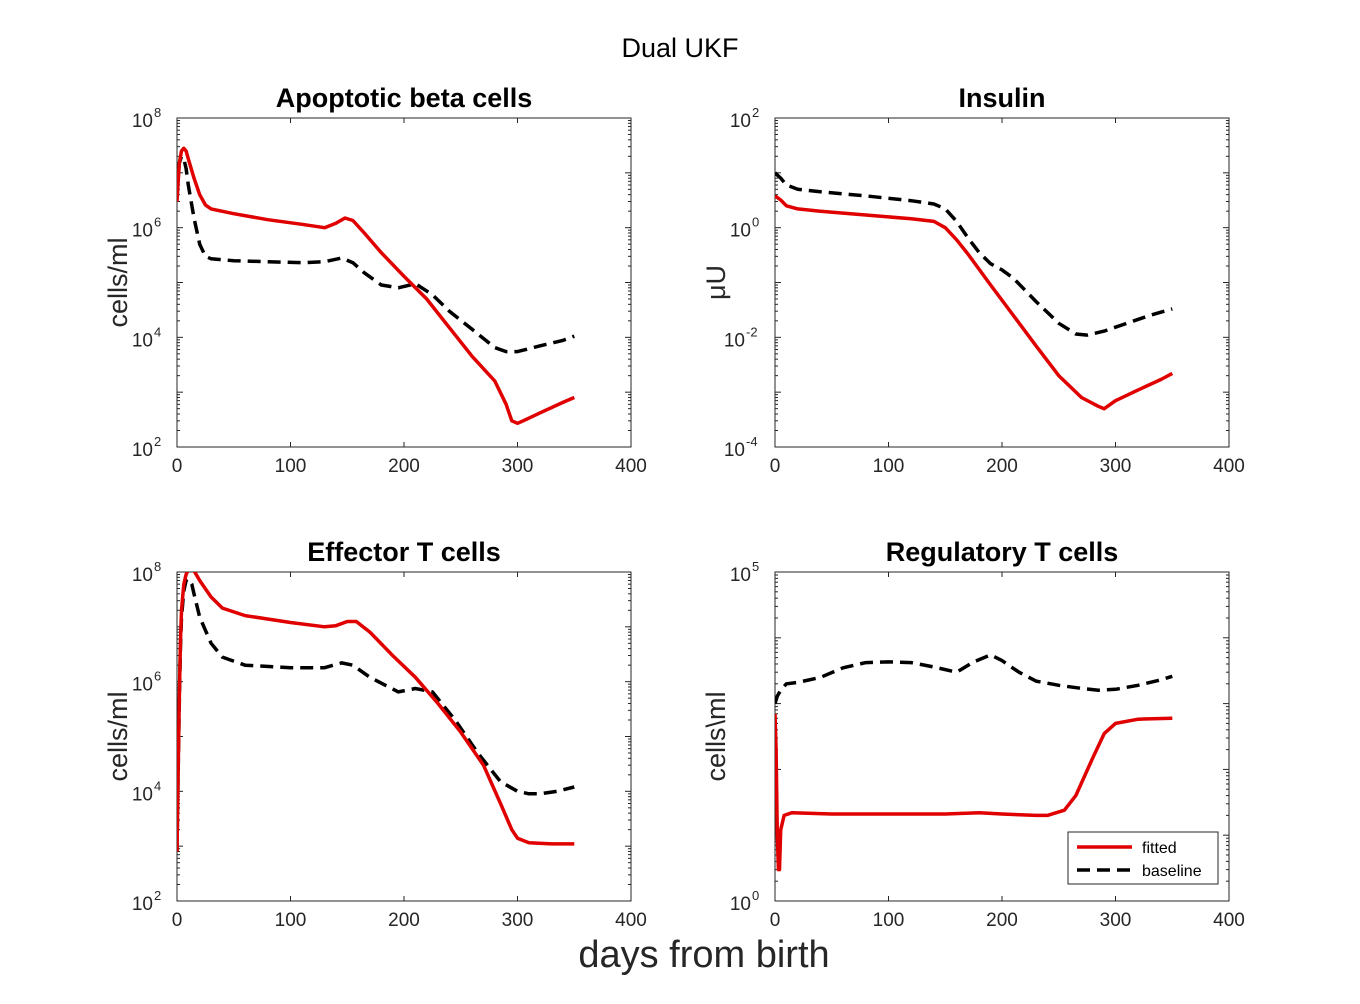 The width and height of the screenshot is (1360, 1004). What do you see at coordinates (1172, 871) in the screenshot?
I see `legend-label-baseline: baseline` at bounding box center [1172, 871].